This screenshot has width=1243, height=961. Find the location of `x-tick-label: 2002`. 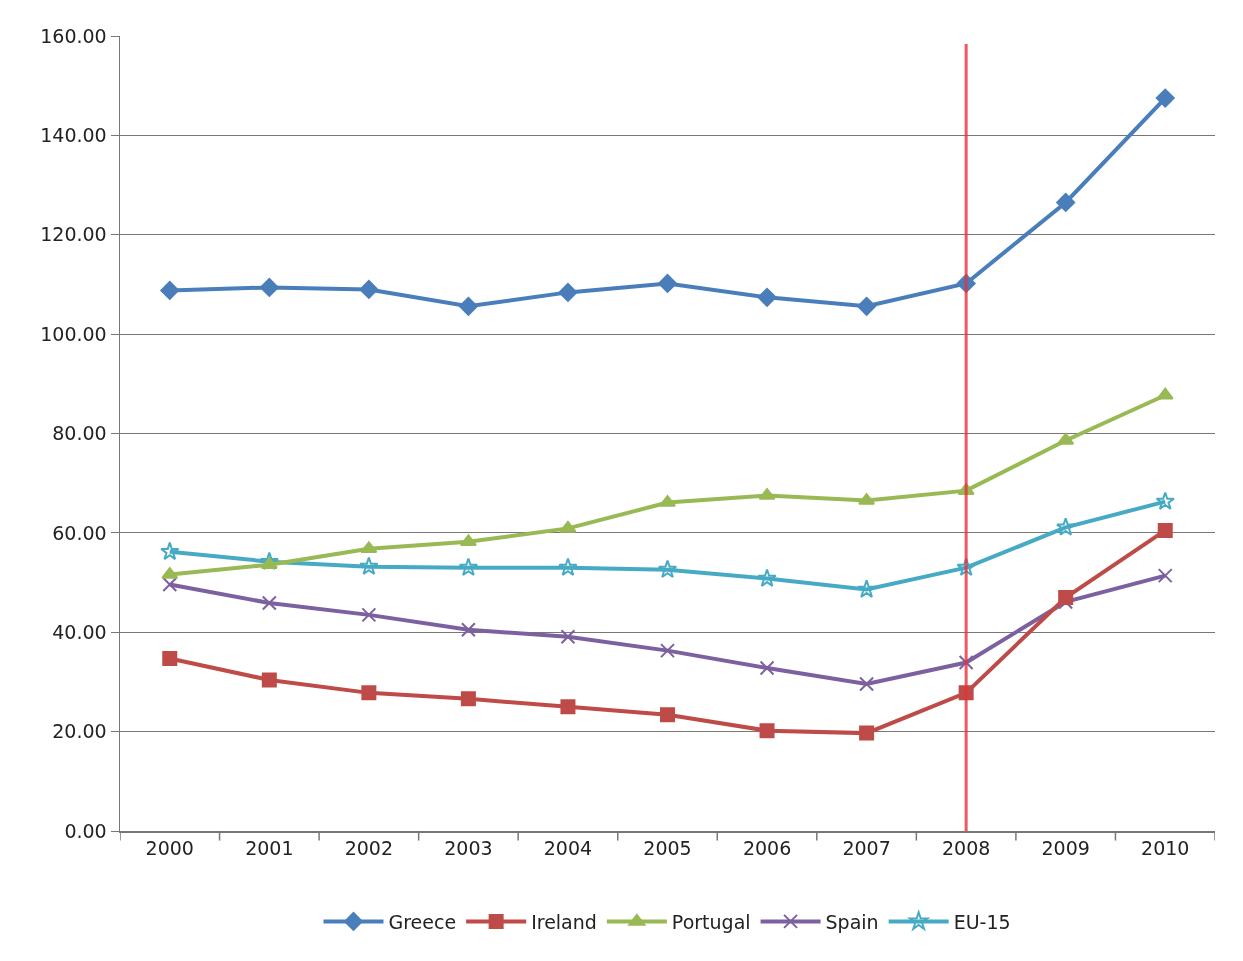

x-tick-label: 2002 is located at coordinates (369, 848).